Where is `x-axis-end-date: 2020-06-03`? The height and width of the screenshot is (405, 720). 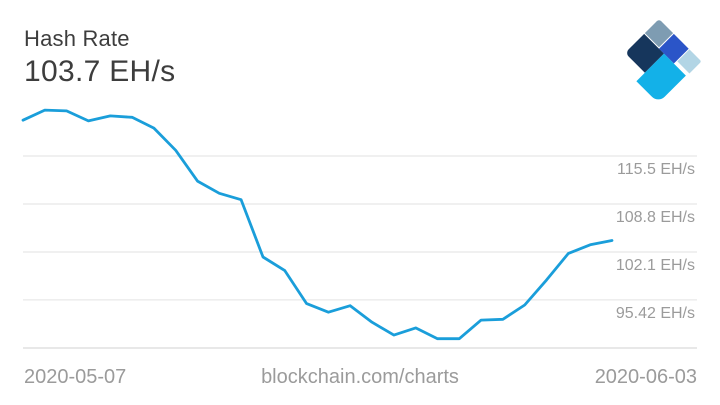 x-axis-end-date: 2020-06-03 is located at coordinates (645, 377).